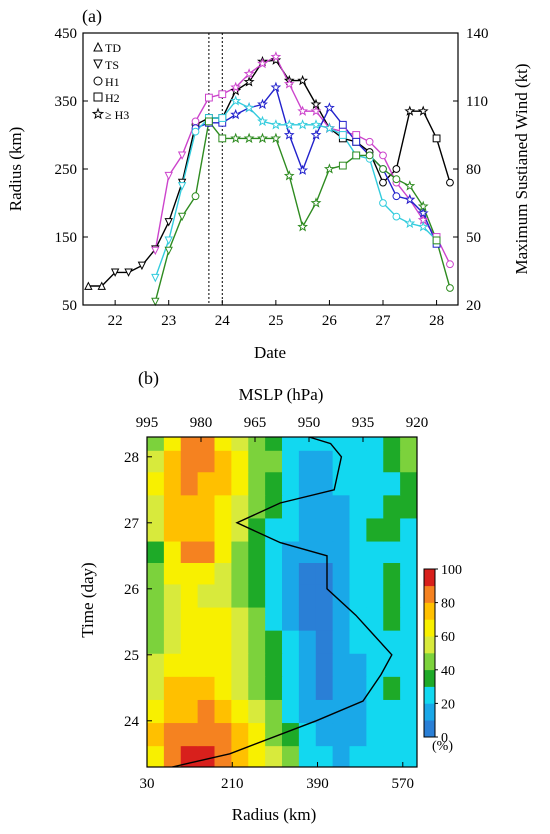 Image resolution: width=550 pixels, height=834 pixels. What do you see at coordinates (112, 98) in the screenshot?
I see `legend-label: H2` at bounding box center [112, 98].